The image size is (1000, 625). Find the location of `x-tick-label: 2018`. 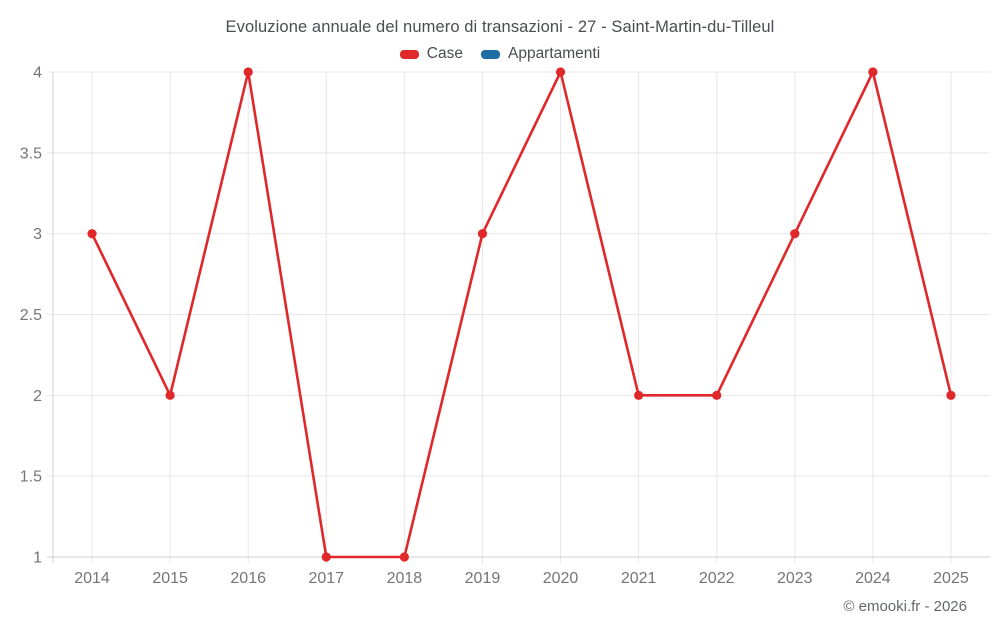

x-tick-label: 2018 is located at coordinates (405, 578).